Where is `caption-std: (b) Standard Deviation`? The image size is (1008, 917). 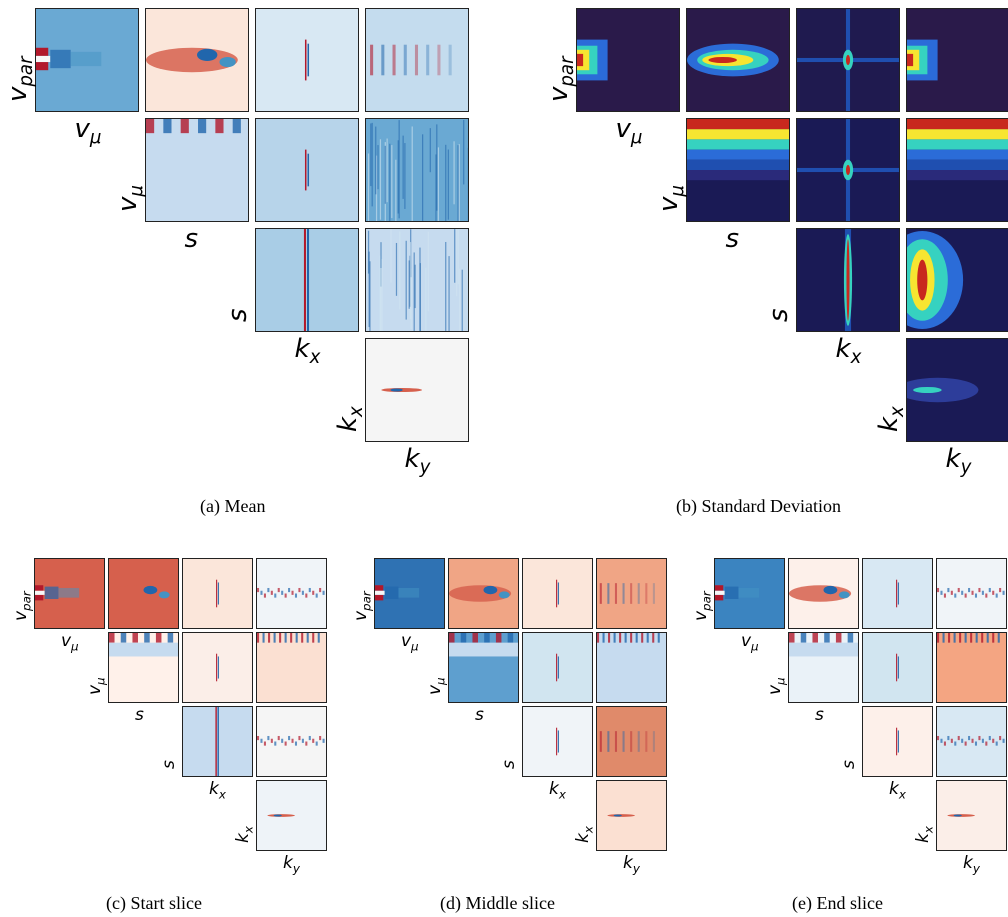
caption-std: (b) Standard Deviation is located at coordinates (758, 506).